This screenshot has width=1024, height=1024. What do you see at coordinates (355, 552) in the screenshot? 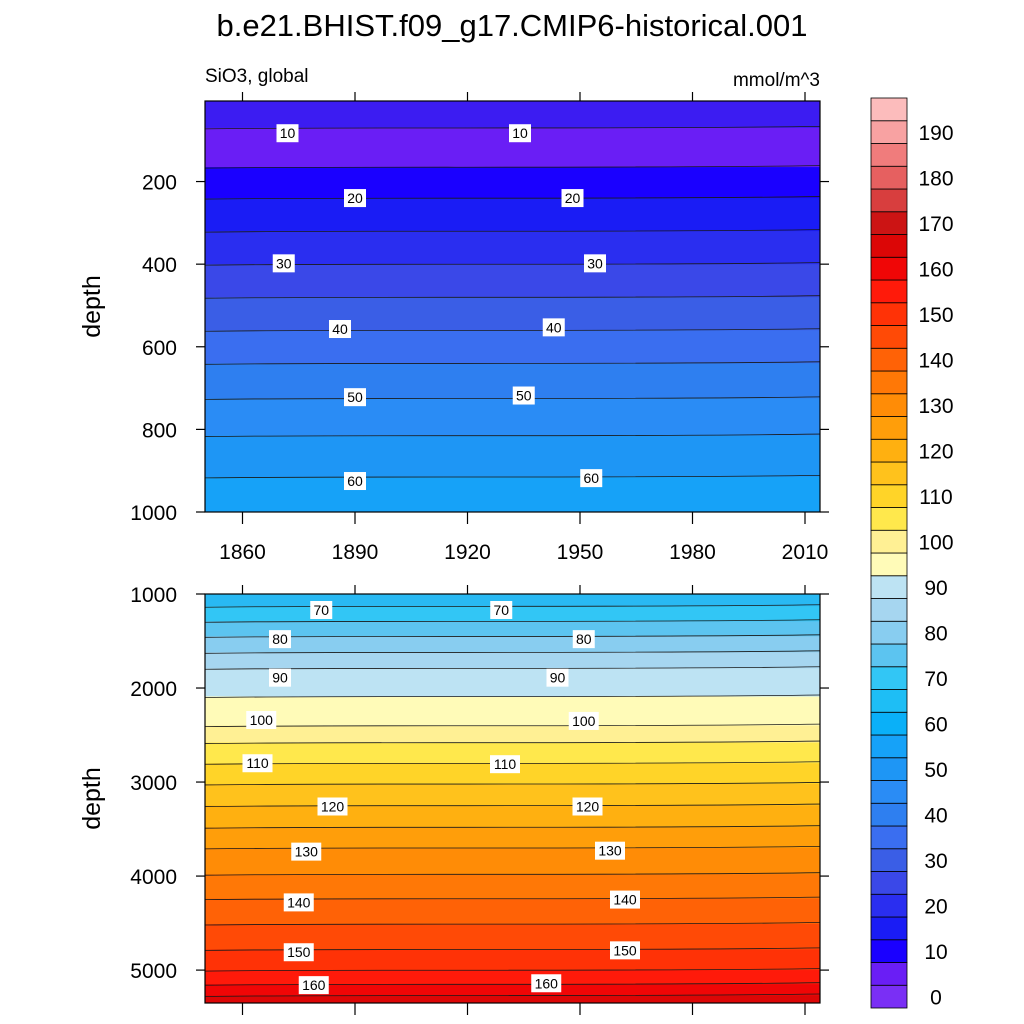
I see `x-tick-label: 1890` at bounding box center [355, 552].